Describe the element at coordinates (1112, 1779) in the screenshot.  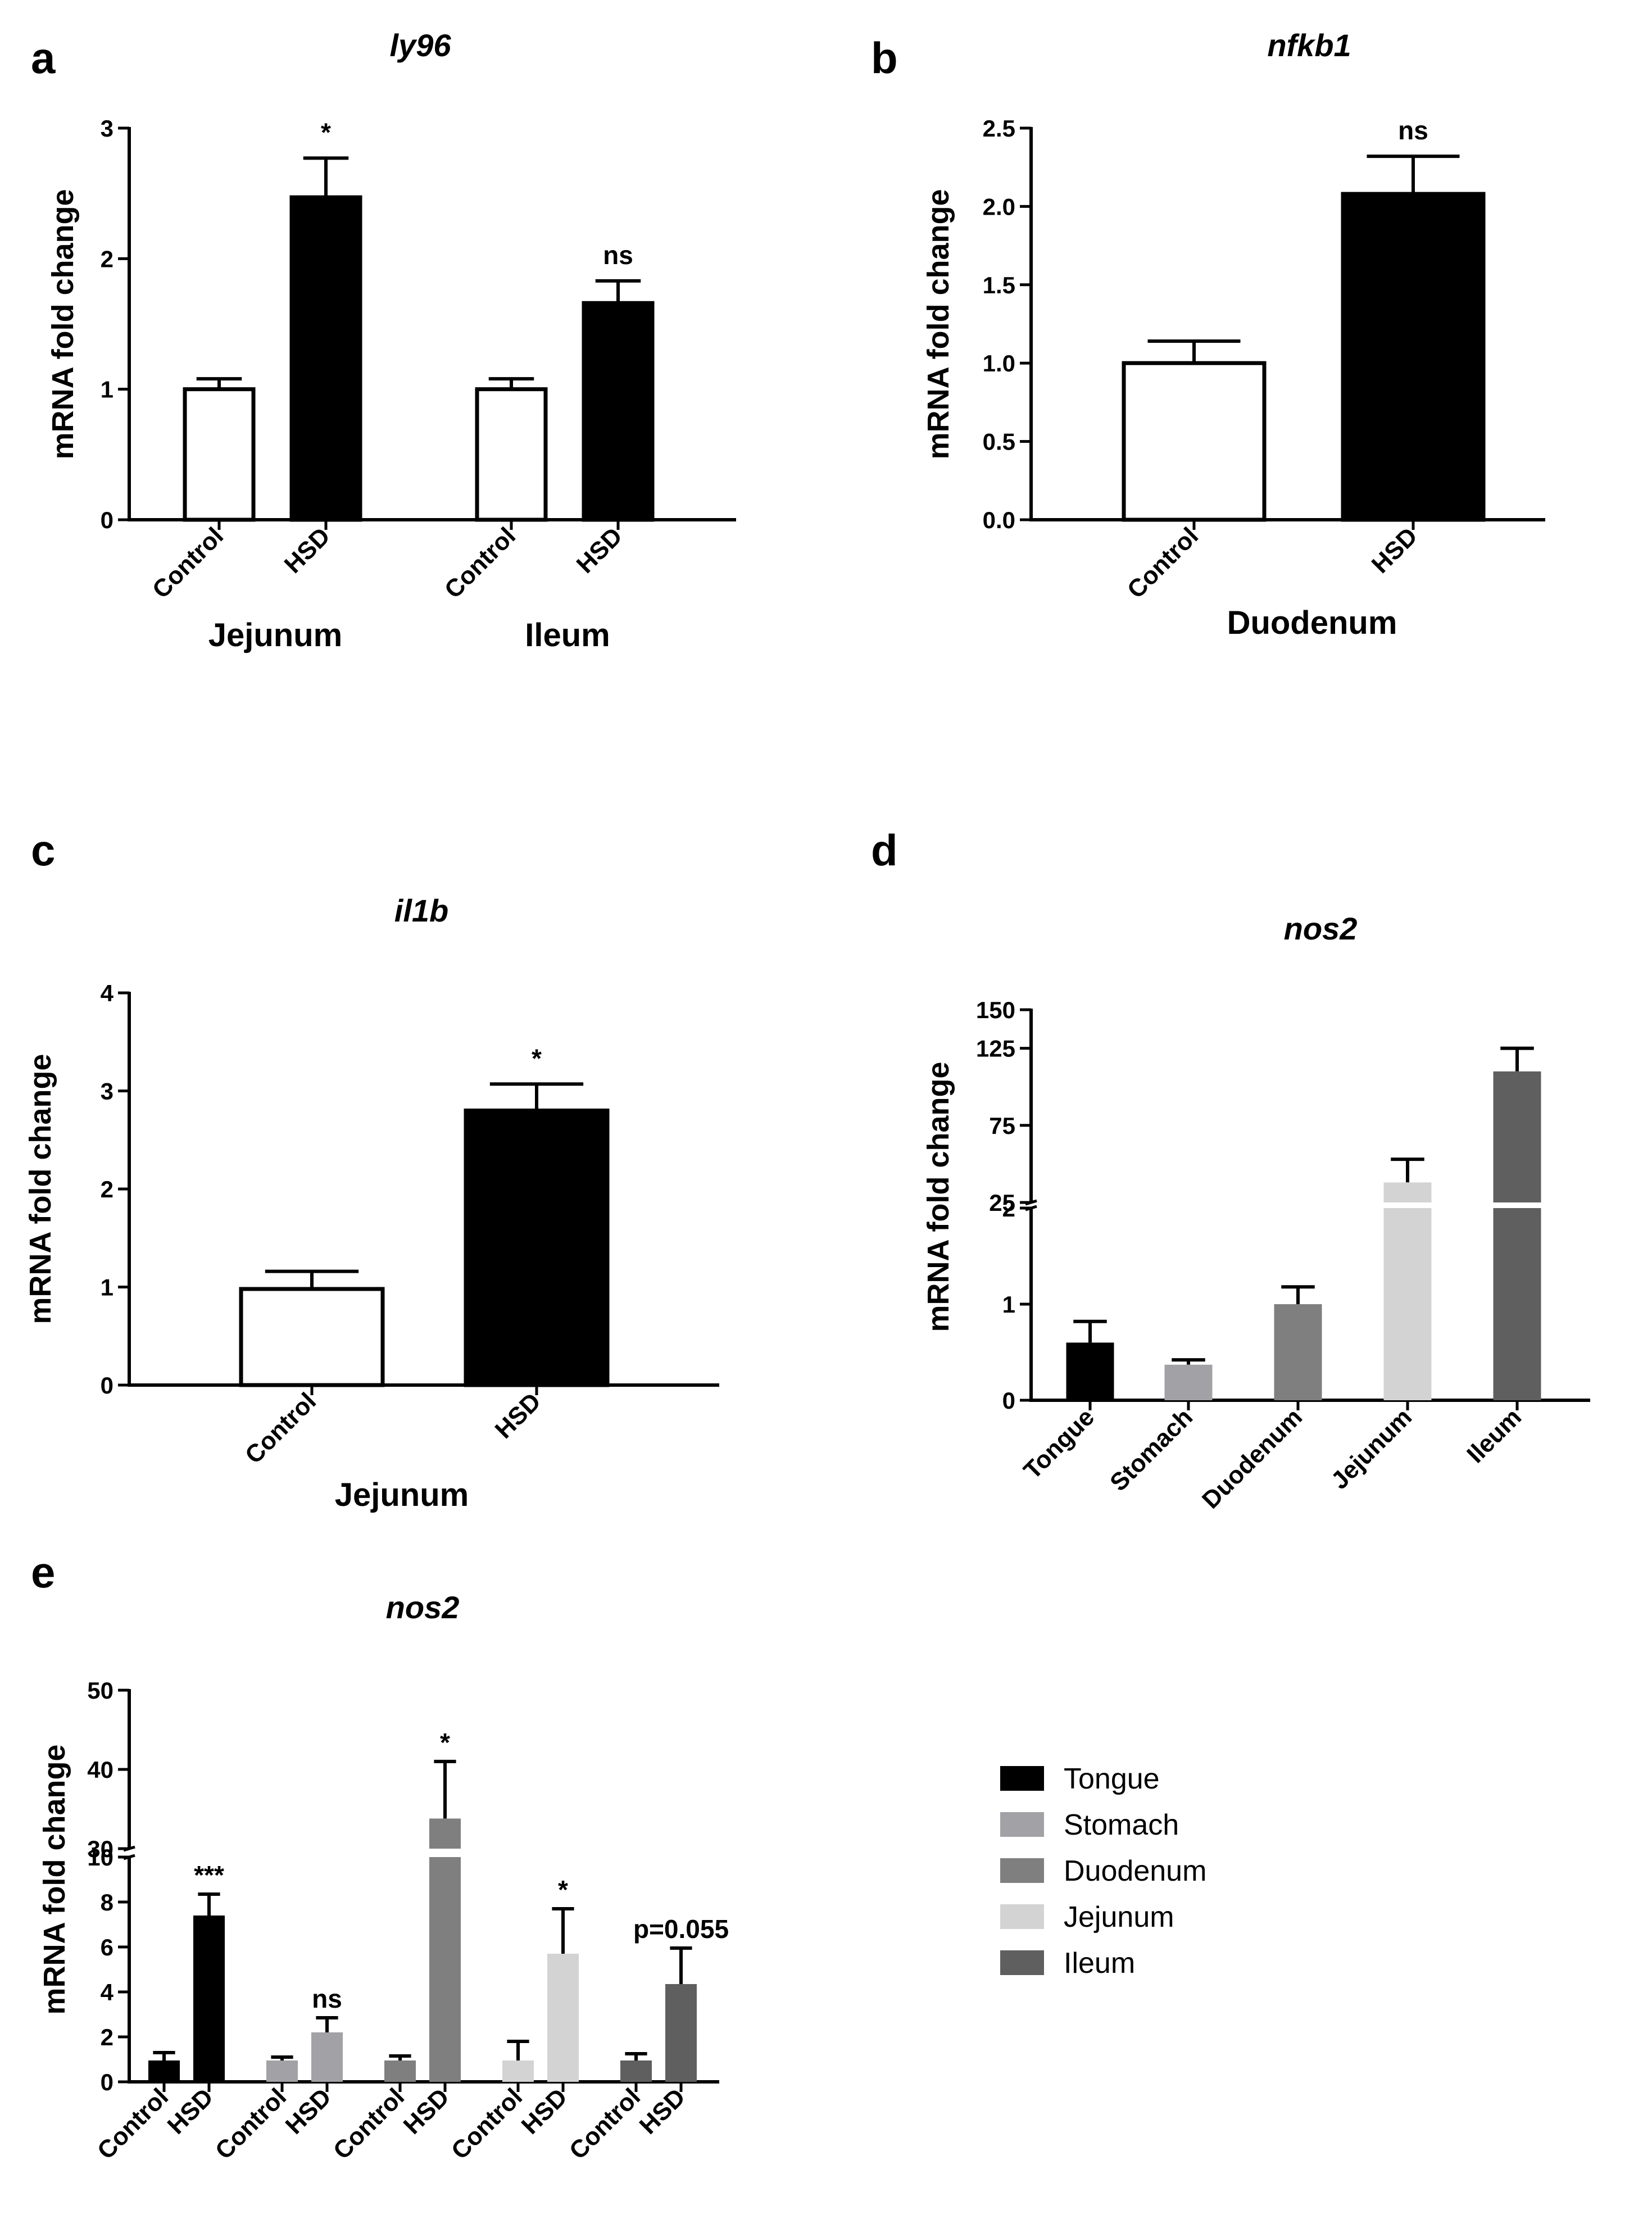
I see `legend-label: Tongue` at that location.